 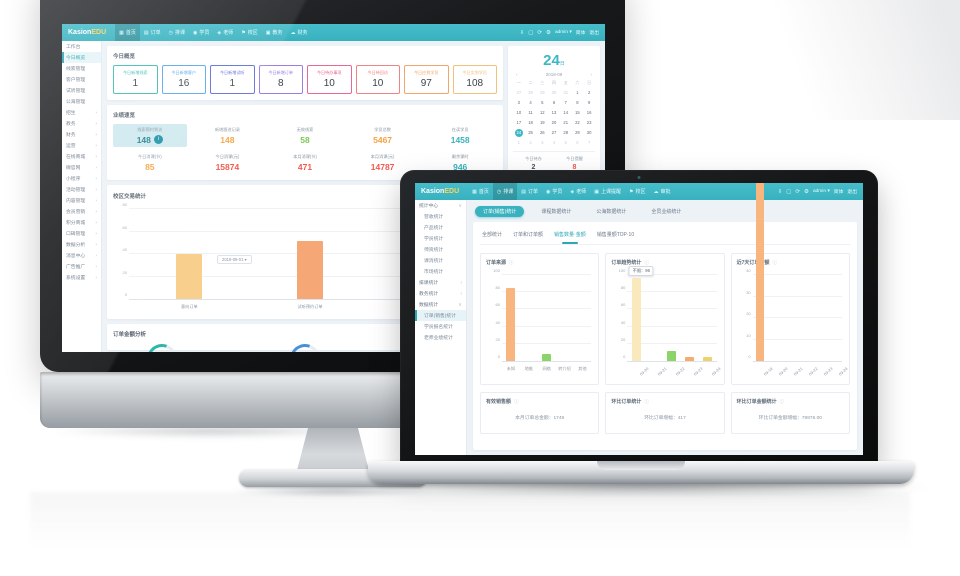 I want to click on top-nav-item: ◷ 排课, so click(x=505, y=191).